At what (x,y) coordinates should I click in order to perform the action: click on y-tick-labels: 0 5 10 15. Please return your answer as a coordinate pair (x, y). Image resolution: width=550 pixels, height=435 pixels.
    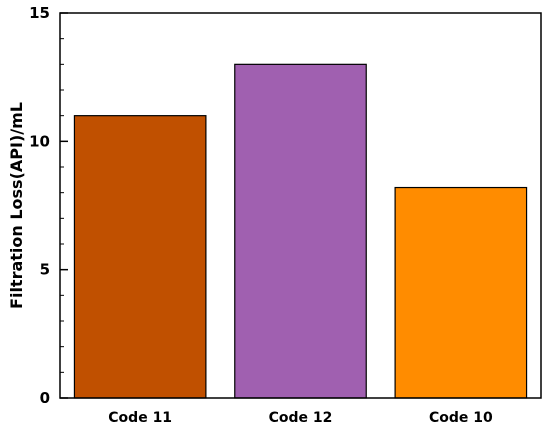
    Looking at the image, I should click on (39, 205).